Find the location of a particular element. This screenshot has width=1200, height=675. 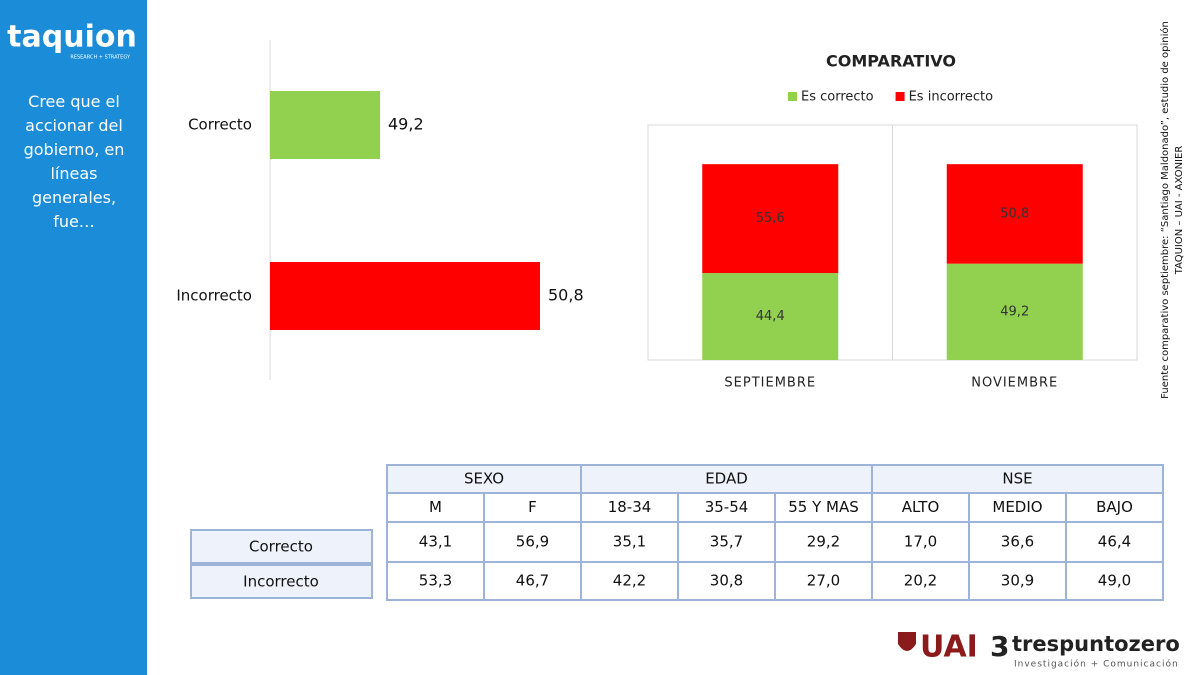

table-value: 27,0 is located at coordinates (823, 581).